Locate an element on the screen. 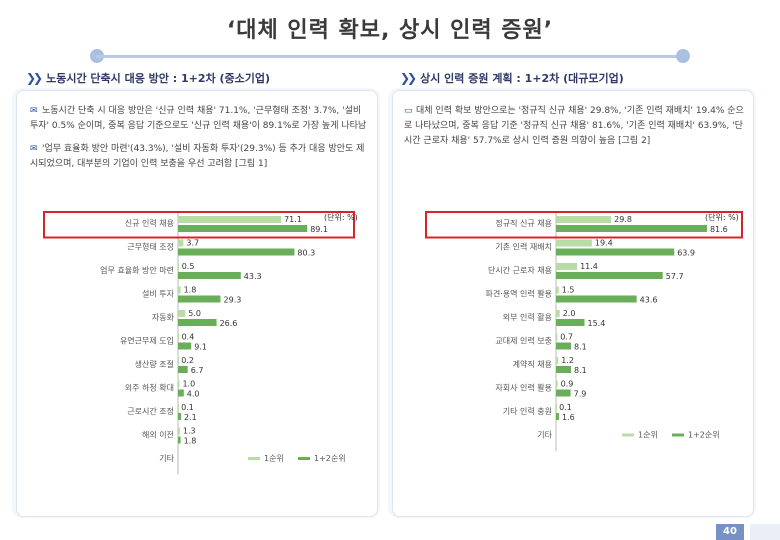  right-section-heading: ❯❯ 상시 인력 증원 계획 : 1+2차 (대규모기업) is located at coordinates (512, 78).